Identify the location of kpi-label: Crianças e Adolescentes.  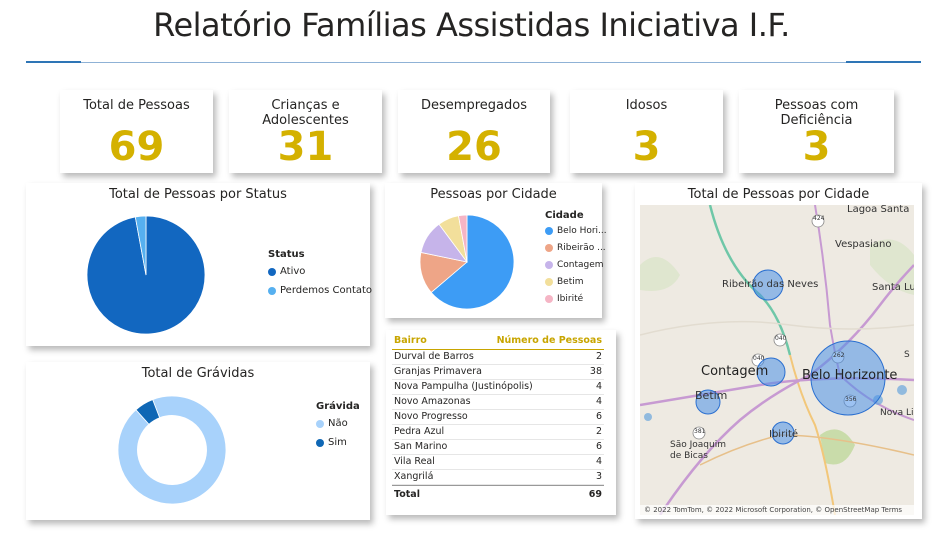
(305, 113).